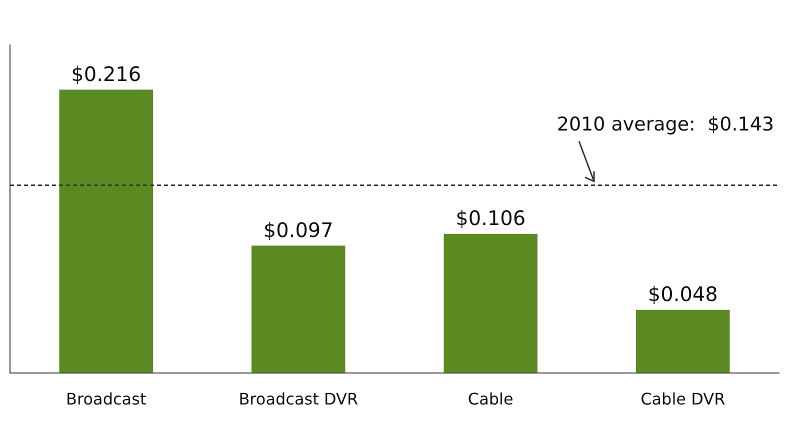 The width and height of the screenshot is (789, 425). I want to click on data-label: $0.106, so click(491, 218).